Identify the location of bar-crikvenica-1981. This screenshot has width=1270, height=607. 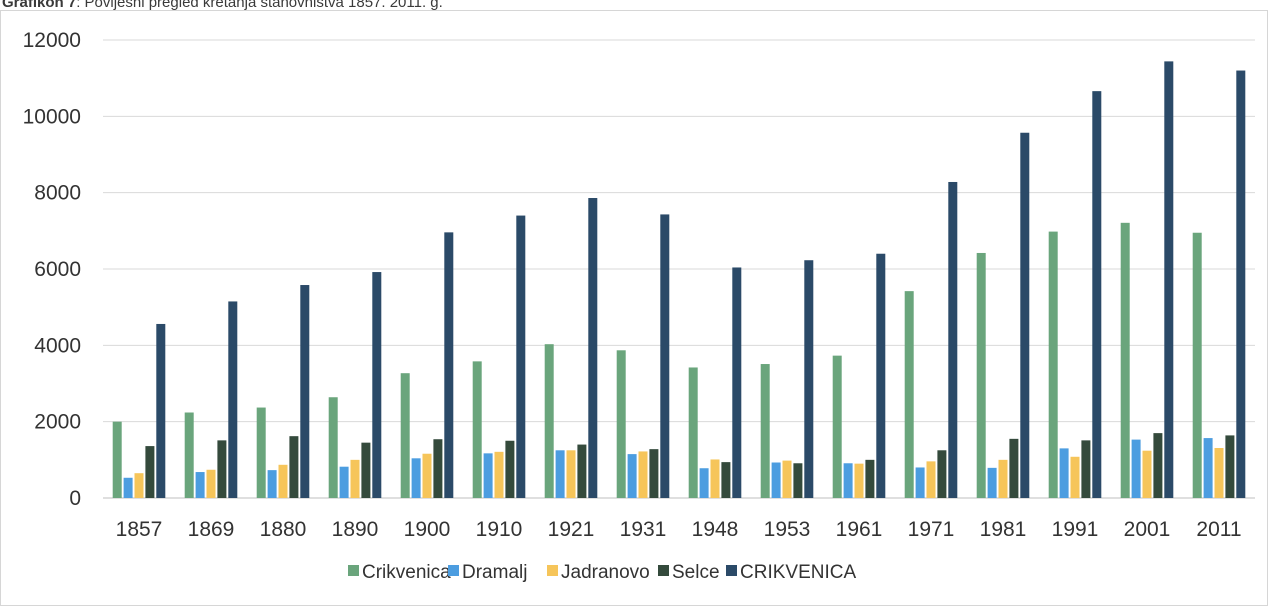
(1025, 315).